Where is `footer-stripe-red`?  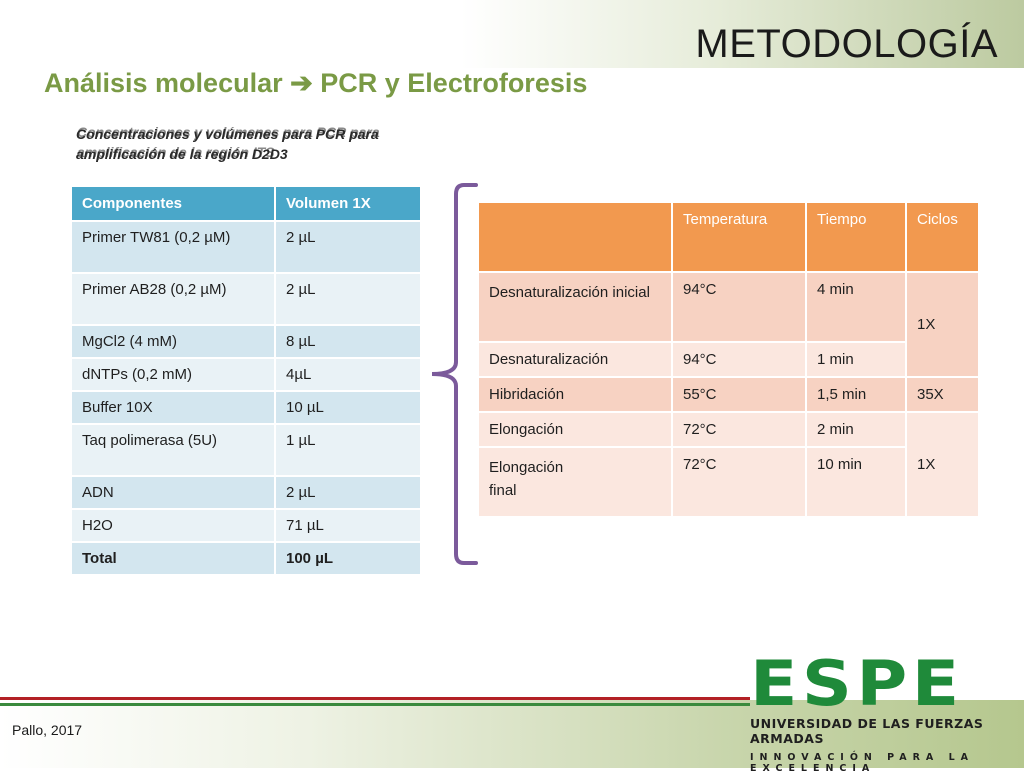
footer-stripe-red is located at coordinates (375, 698).